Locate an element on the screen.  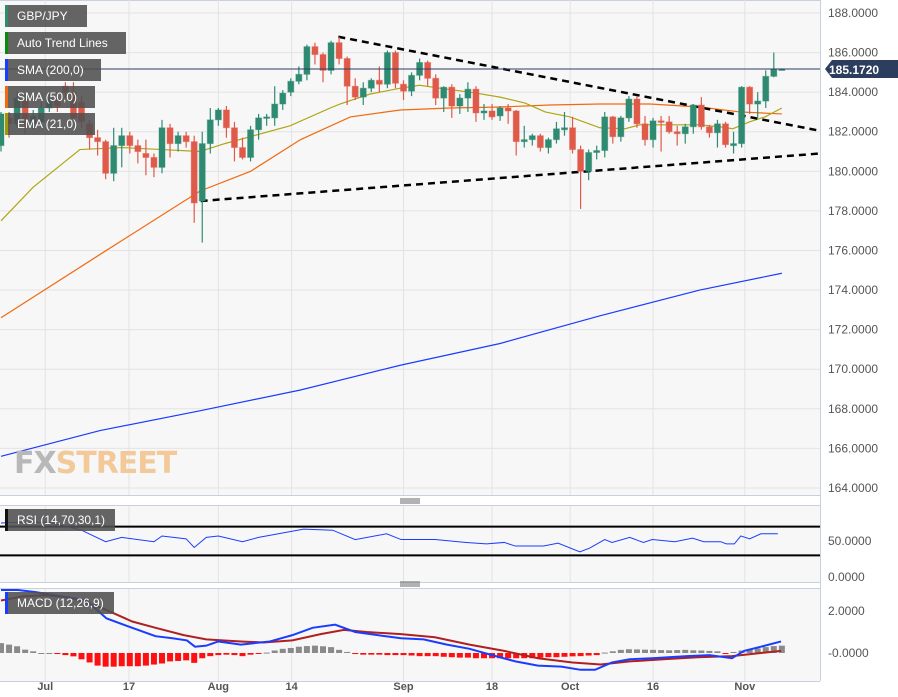
legend-sma-50: SMA (50,0) is located at coordinates (50, 97).